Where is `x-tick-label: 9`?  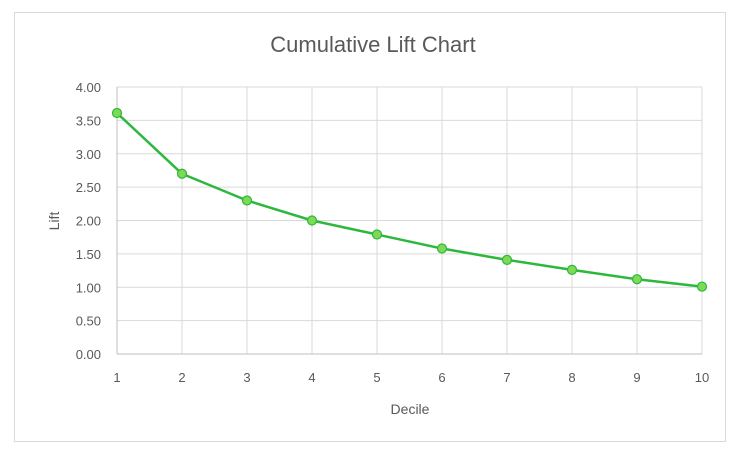 x-tick-label: 9 is located at coordinates (636, 377).